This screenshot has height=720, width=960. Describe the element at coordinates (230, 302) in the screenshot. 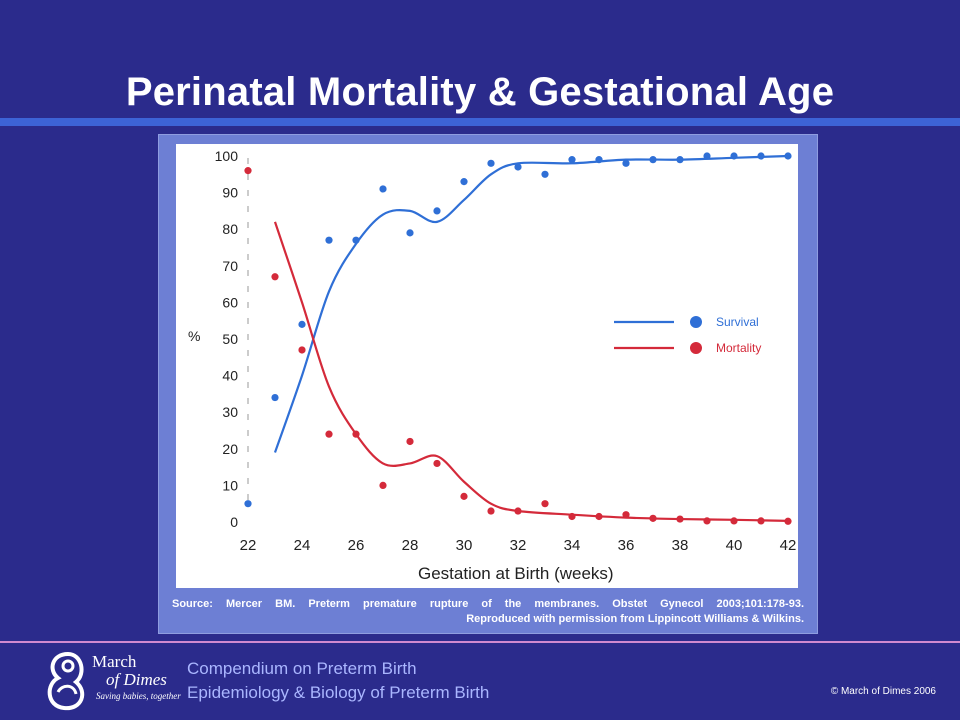

I see `y-tick-label: 60` at that location.